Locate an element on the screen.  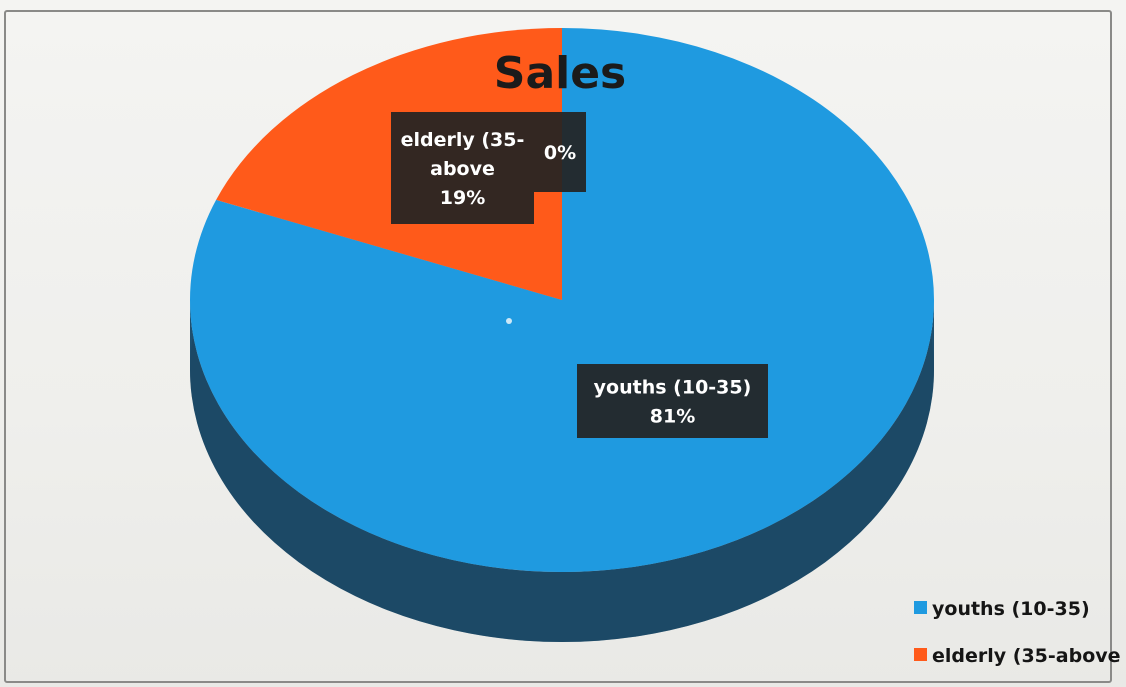
legend-item: elderly (35-above is located at coordinates (1017, 656).